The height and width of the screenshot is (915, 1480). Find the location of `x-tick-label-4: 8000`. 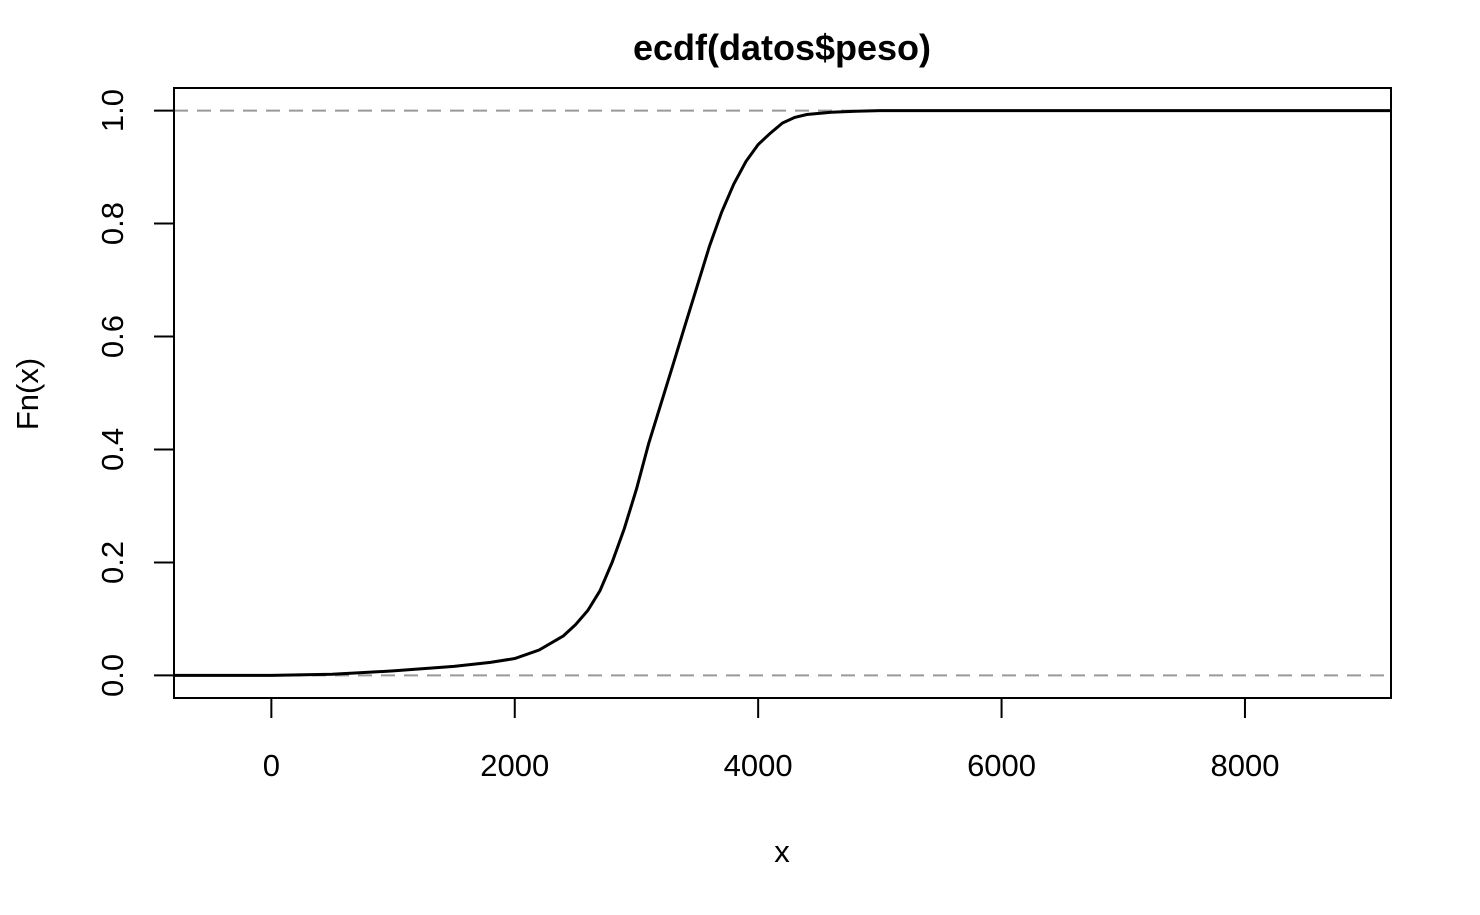

x-tick-label-4: 8000 is located at coordinates (1244, 765).